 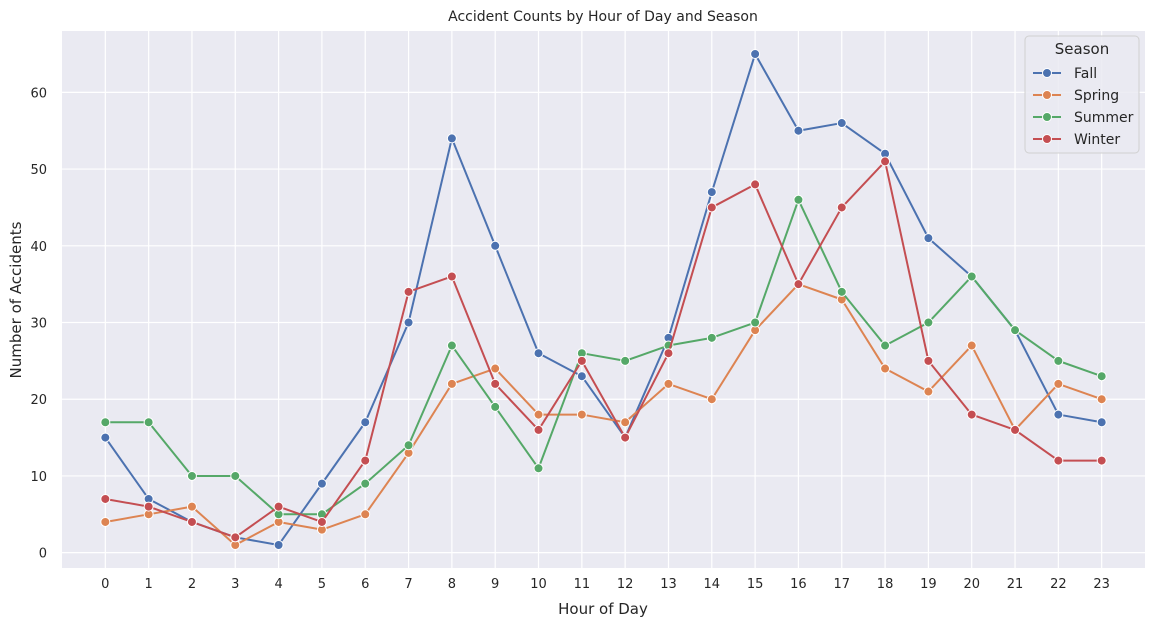 I want to click on legend-label-fall: Fall, so click(x=1085, y=74).